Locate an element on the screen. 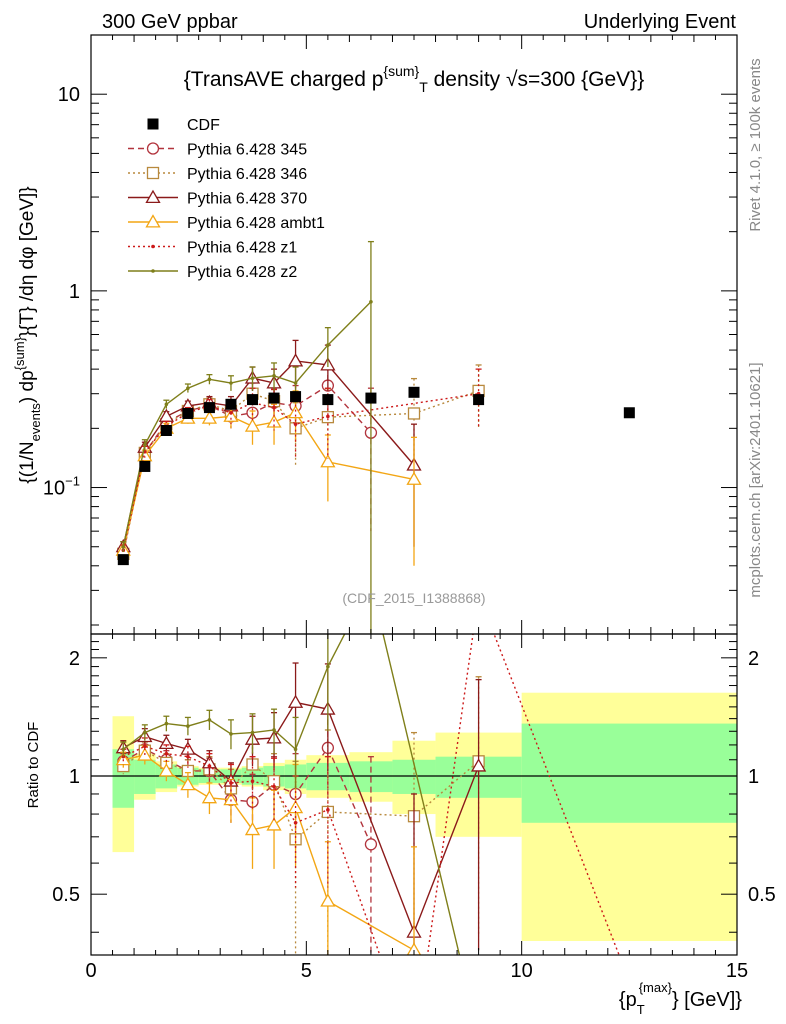 This screenshot has width=786, height=1024. legend-label: Pythia 6.428 z2 is located at coordinates (242, 272).